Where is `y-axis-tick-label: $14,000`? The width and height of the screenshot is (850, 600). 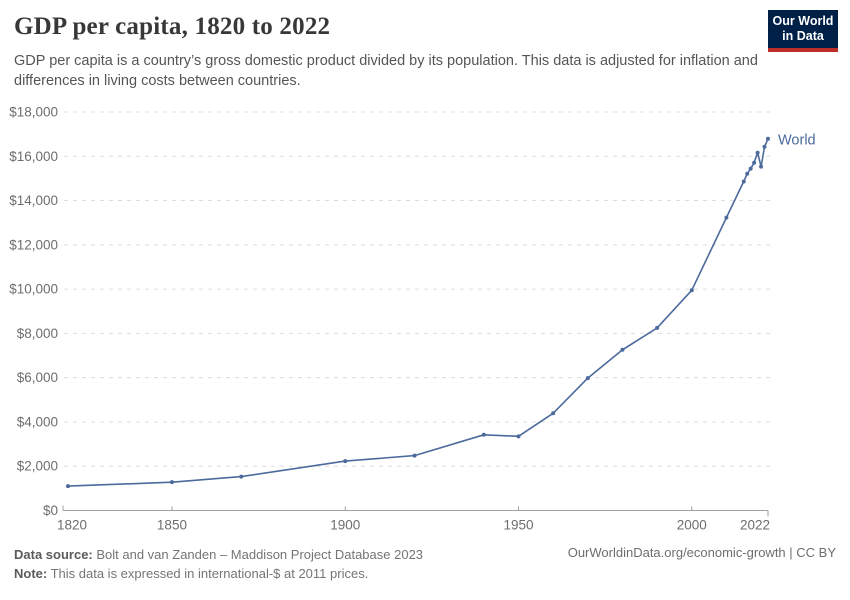
y-axis-tick-label: $14,000 is located at coordinates (33, 200).